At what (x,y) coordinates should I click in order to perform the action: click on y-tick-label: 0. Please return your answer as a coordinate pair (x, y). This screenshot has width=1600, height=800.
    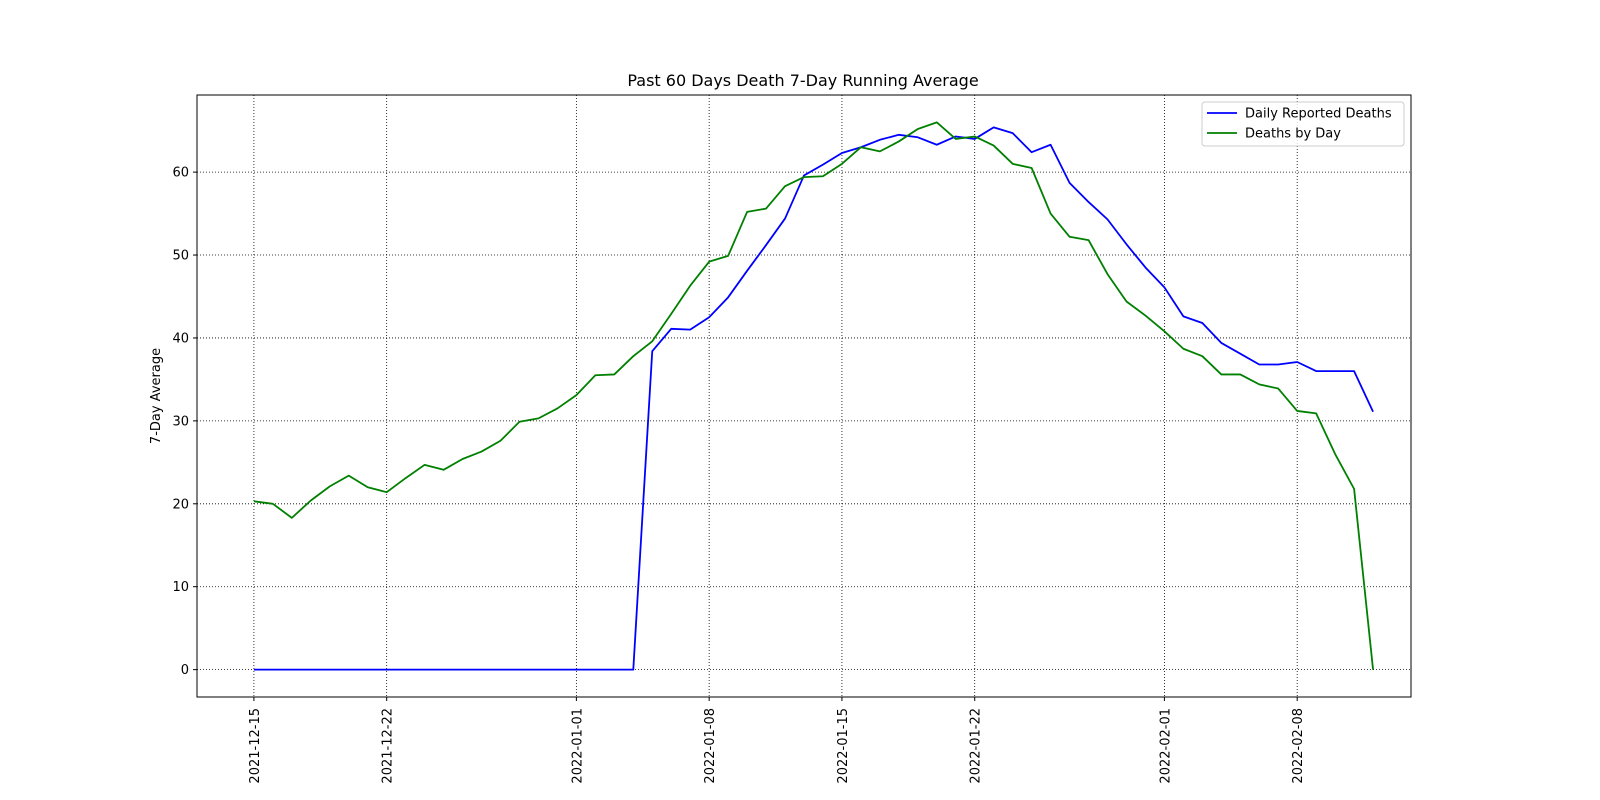
    Looking at the image, I should click on (185, 670).